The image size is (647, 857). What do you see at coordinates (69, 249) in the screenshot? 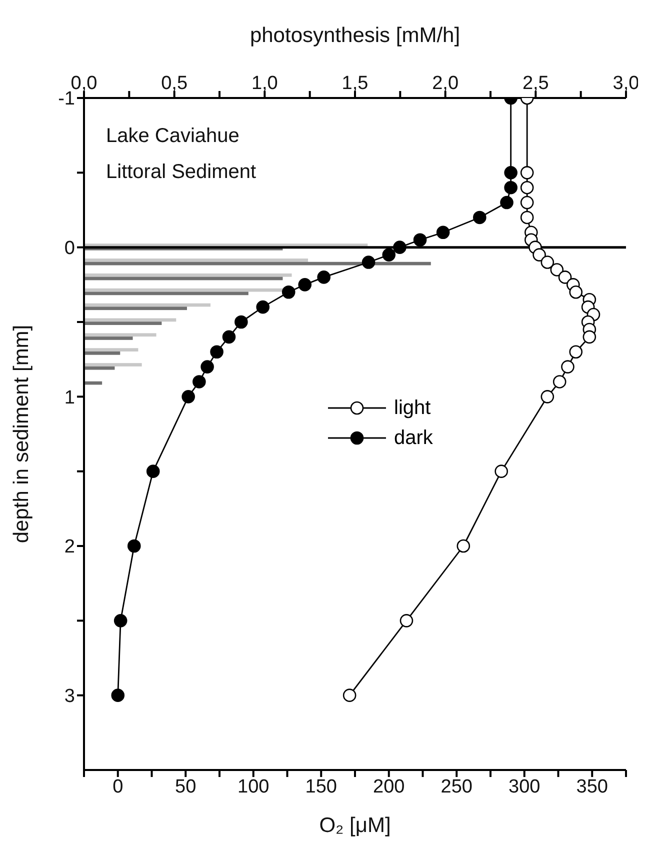
I see `y-tick-label: 0` at bounding box center [69, 249].